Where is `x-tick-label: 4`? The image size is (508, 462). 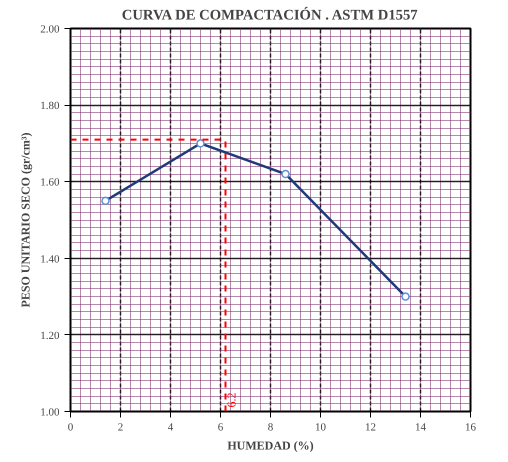
x-tick-label: 4 is located at coordinates (171, 428).